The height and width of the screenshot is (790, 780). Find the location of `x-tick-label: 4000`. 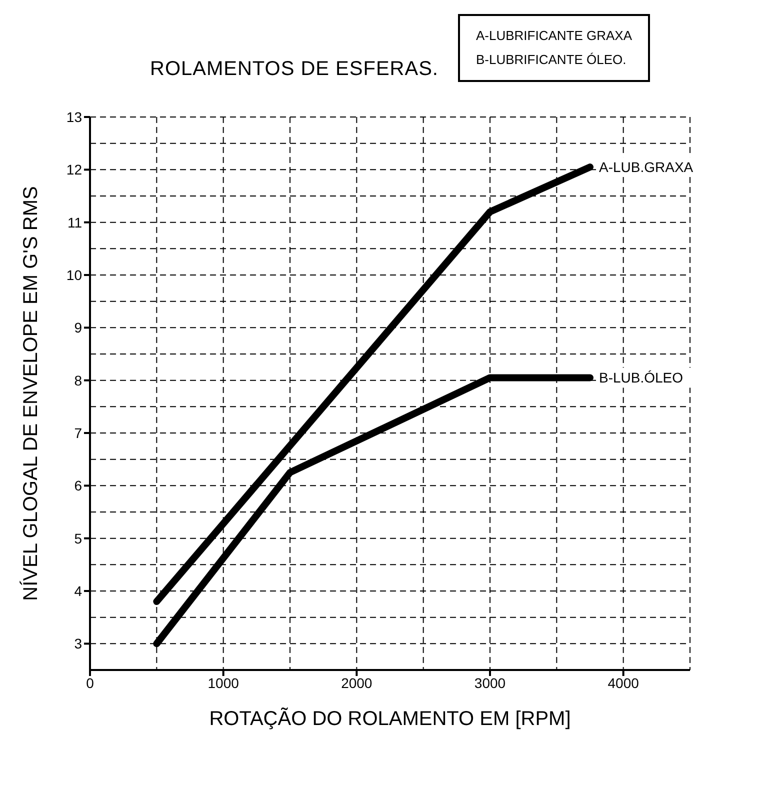

x-tick-label: 4000 is located at coordinates (624, 682).